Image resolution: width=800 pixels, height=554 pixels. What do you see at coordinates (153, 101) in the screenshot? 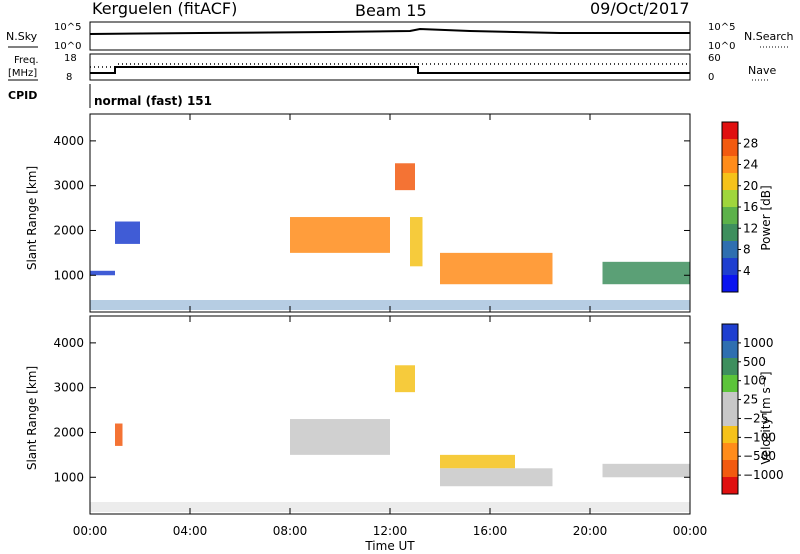
I see `cpid-value: normal (fast) 151` at bounding box center [153, 101].